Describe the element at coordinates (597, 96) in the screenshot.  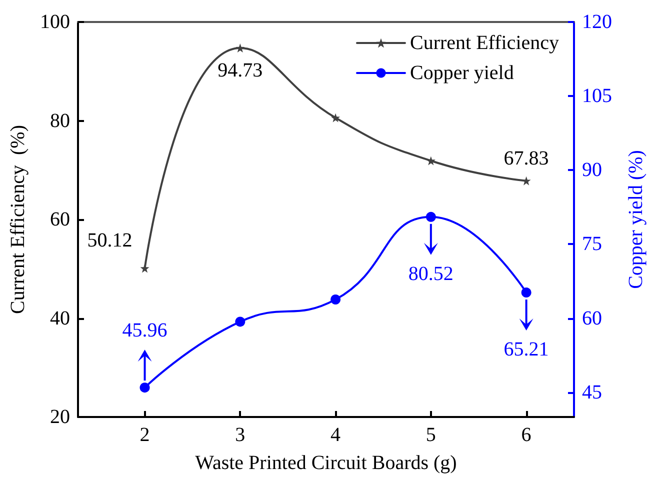
I see `y2-tick-label: 105` at that location.